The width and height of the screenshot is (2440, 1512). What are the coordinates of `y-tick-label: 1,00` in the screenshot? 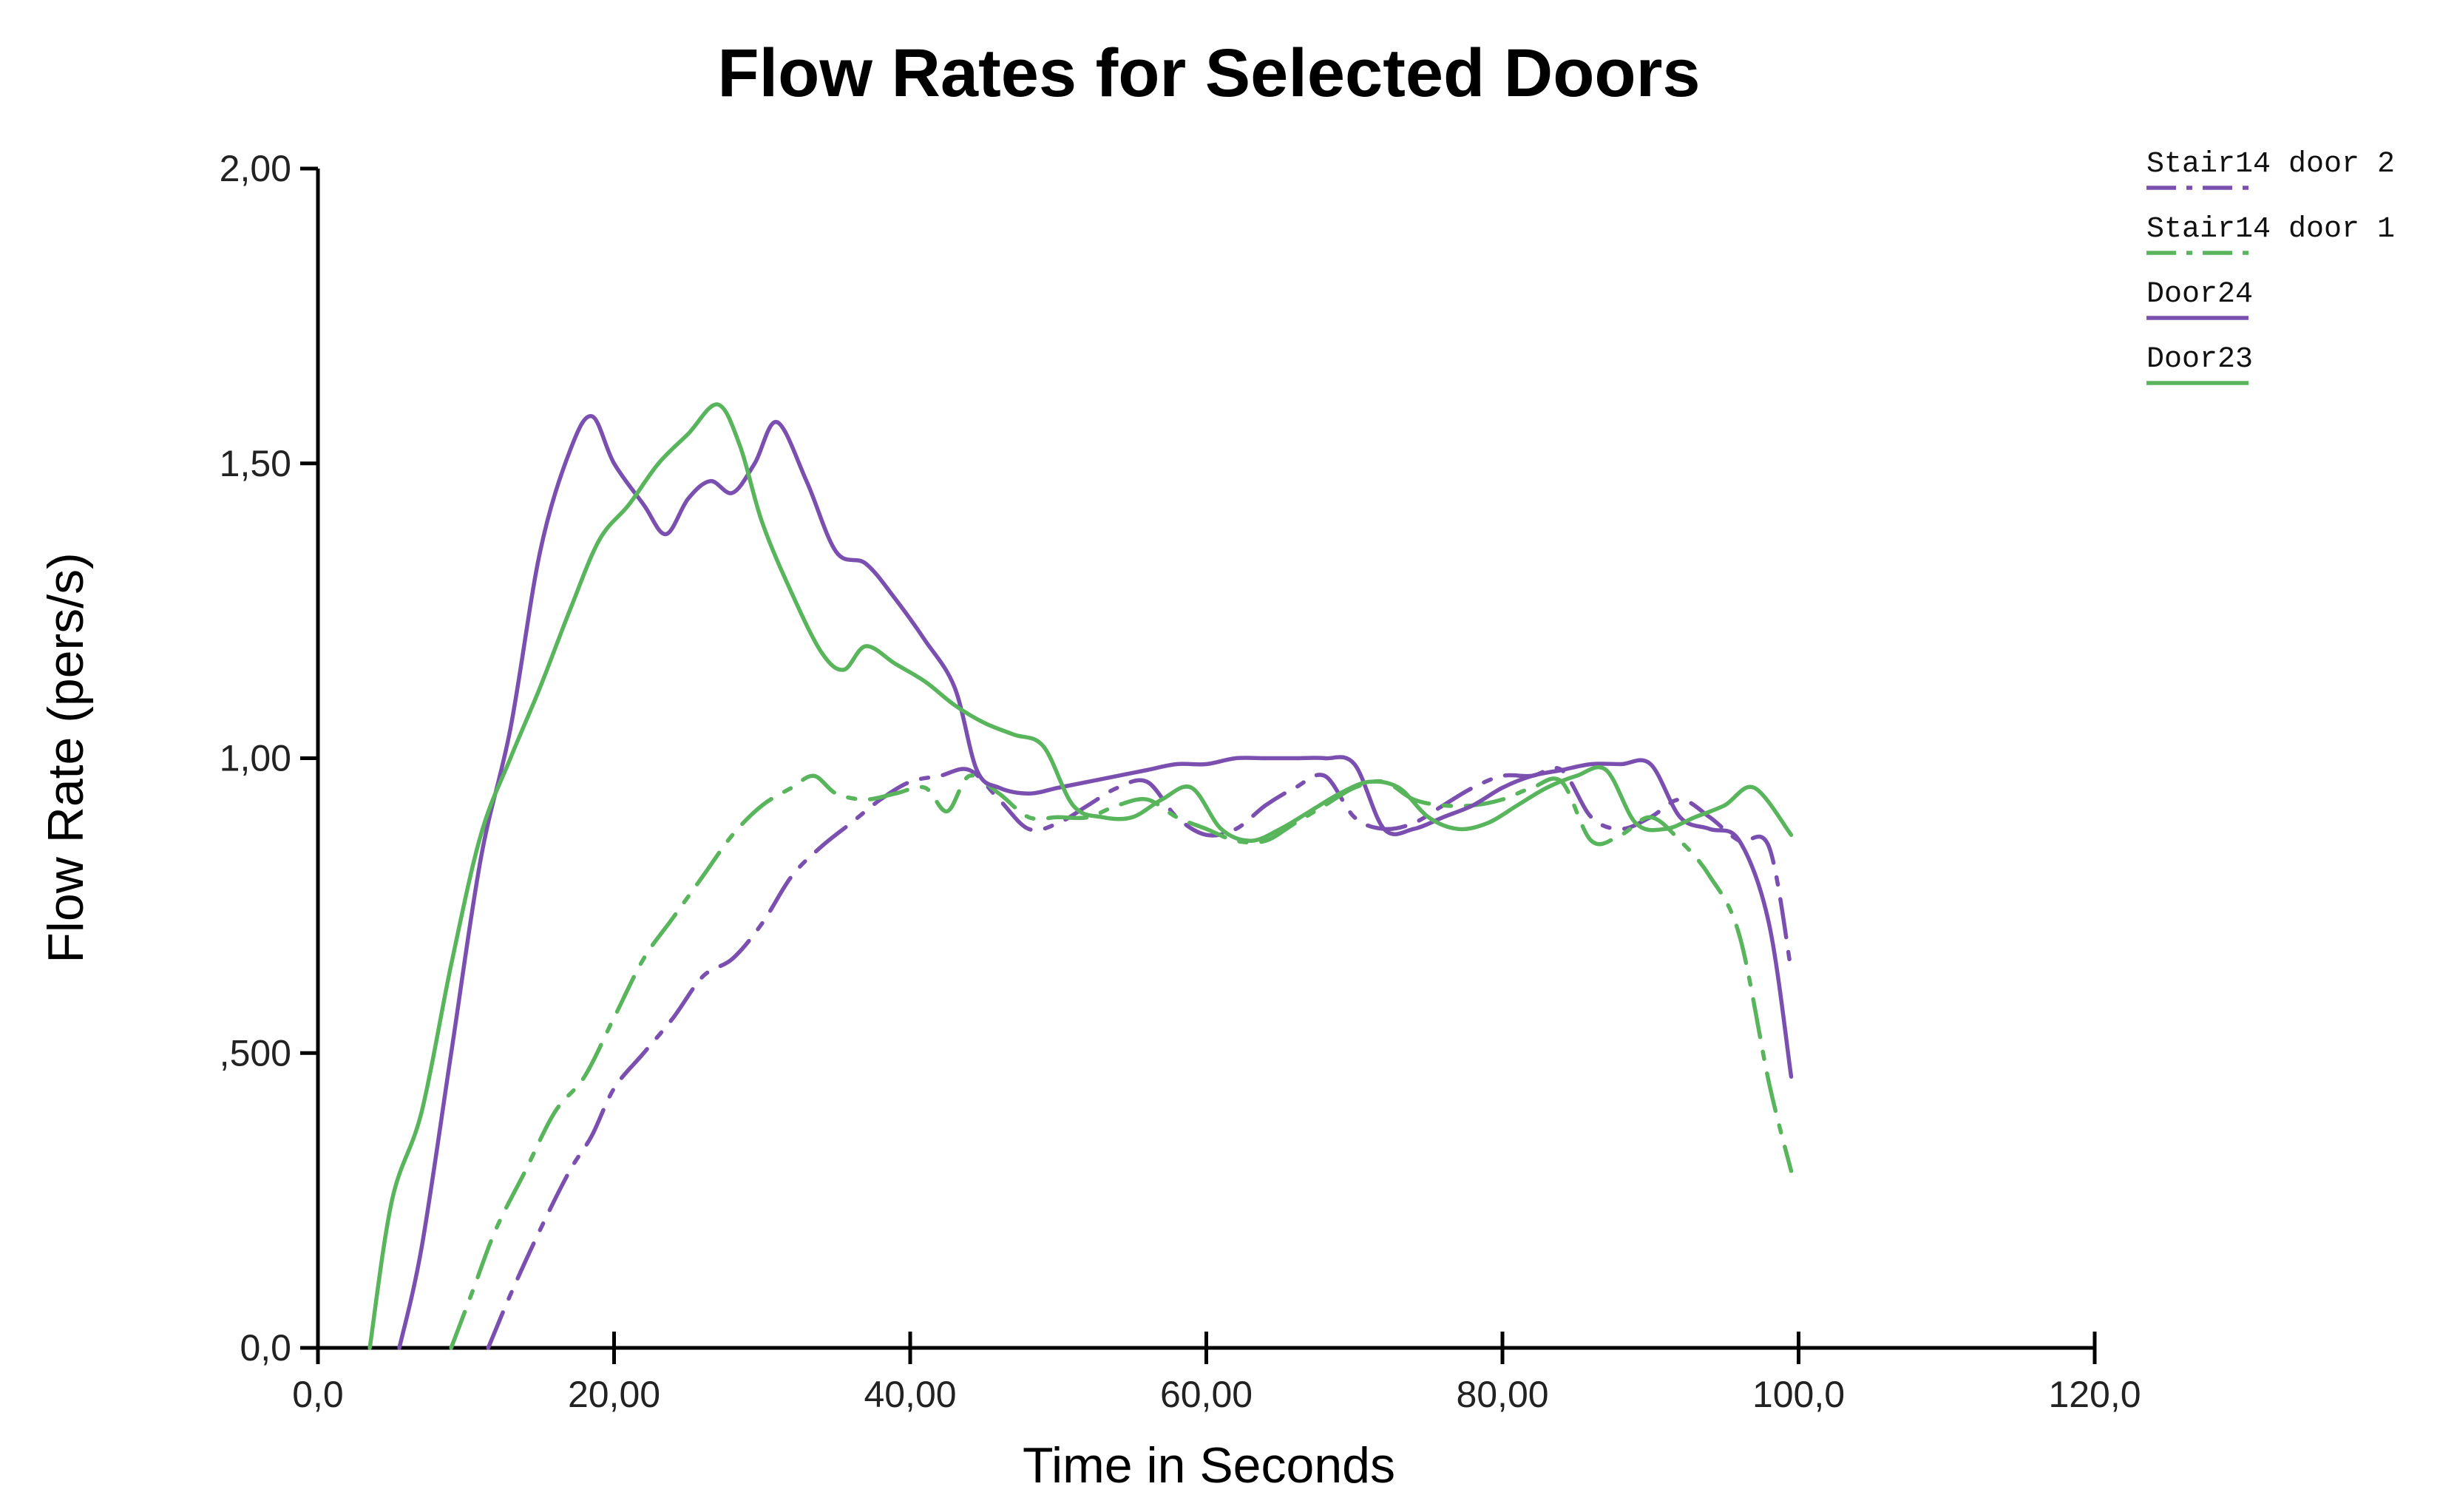 It's located at (255, 758).